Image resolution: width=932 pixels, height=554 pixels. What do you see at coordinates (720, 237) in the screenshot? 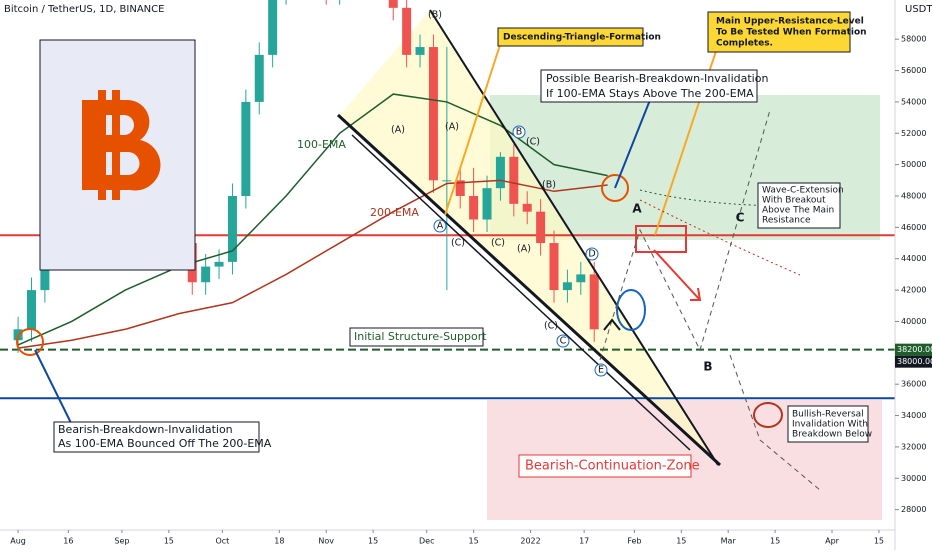
I see `projection` at bounding box center [720, 237].